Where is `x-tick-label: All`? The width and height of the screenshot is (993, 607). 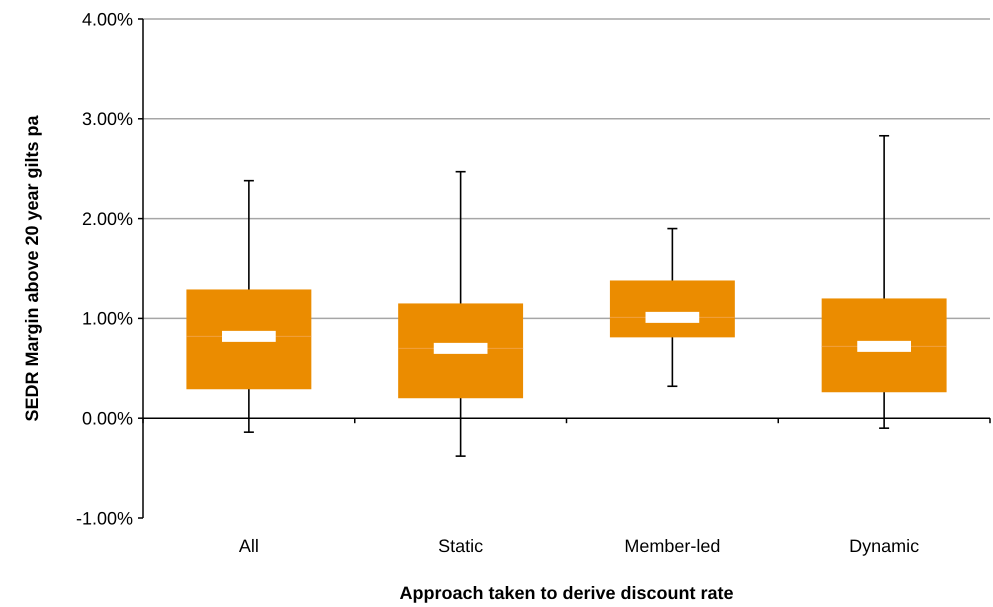 x-tick-label: All is located at coordinates (248, 546).